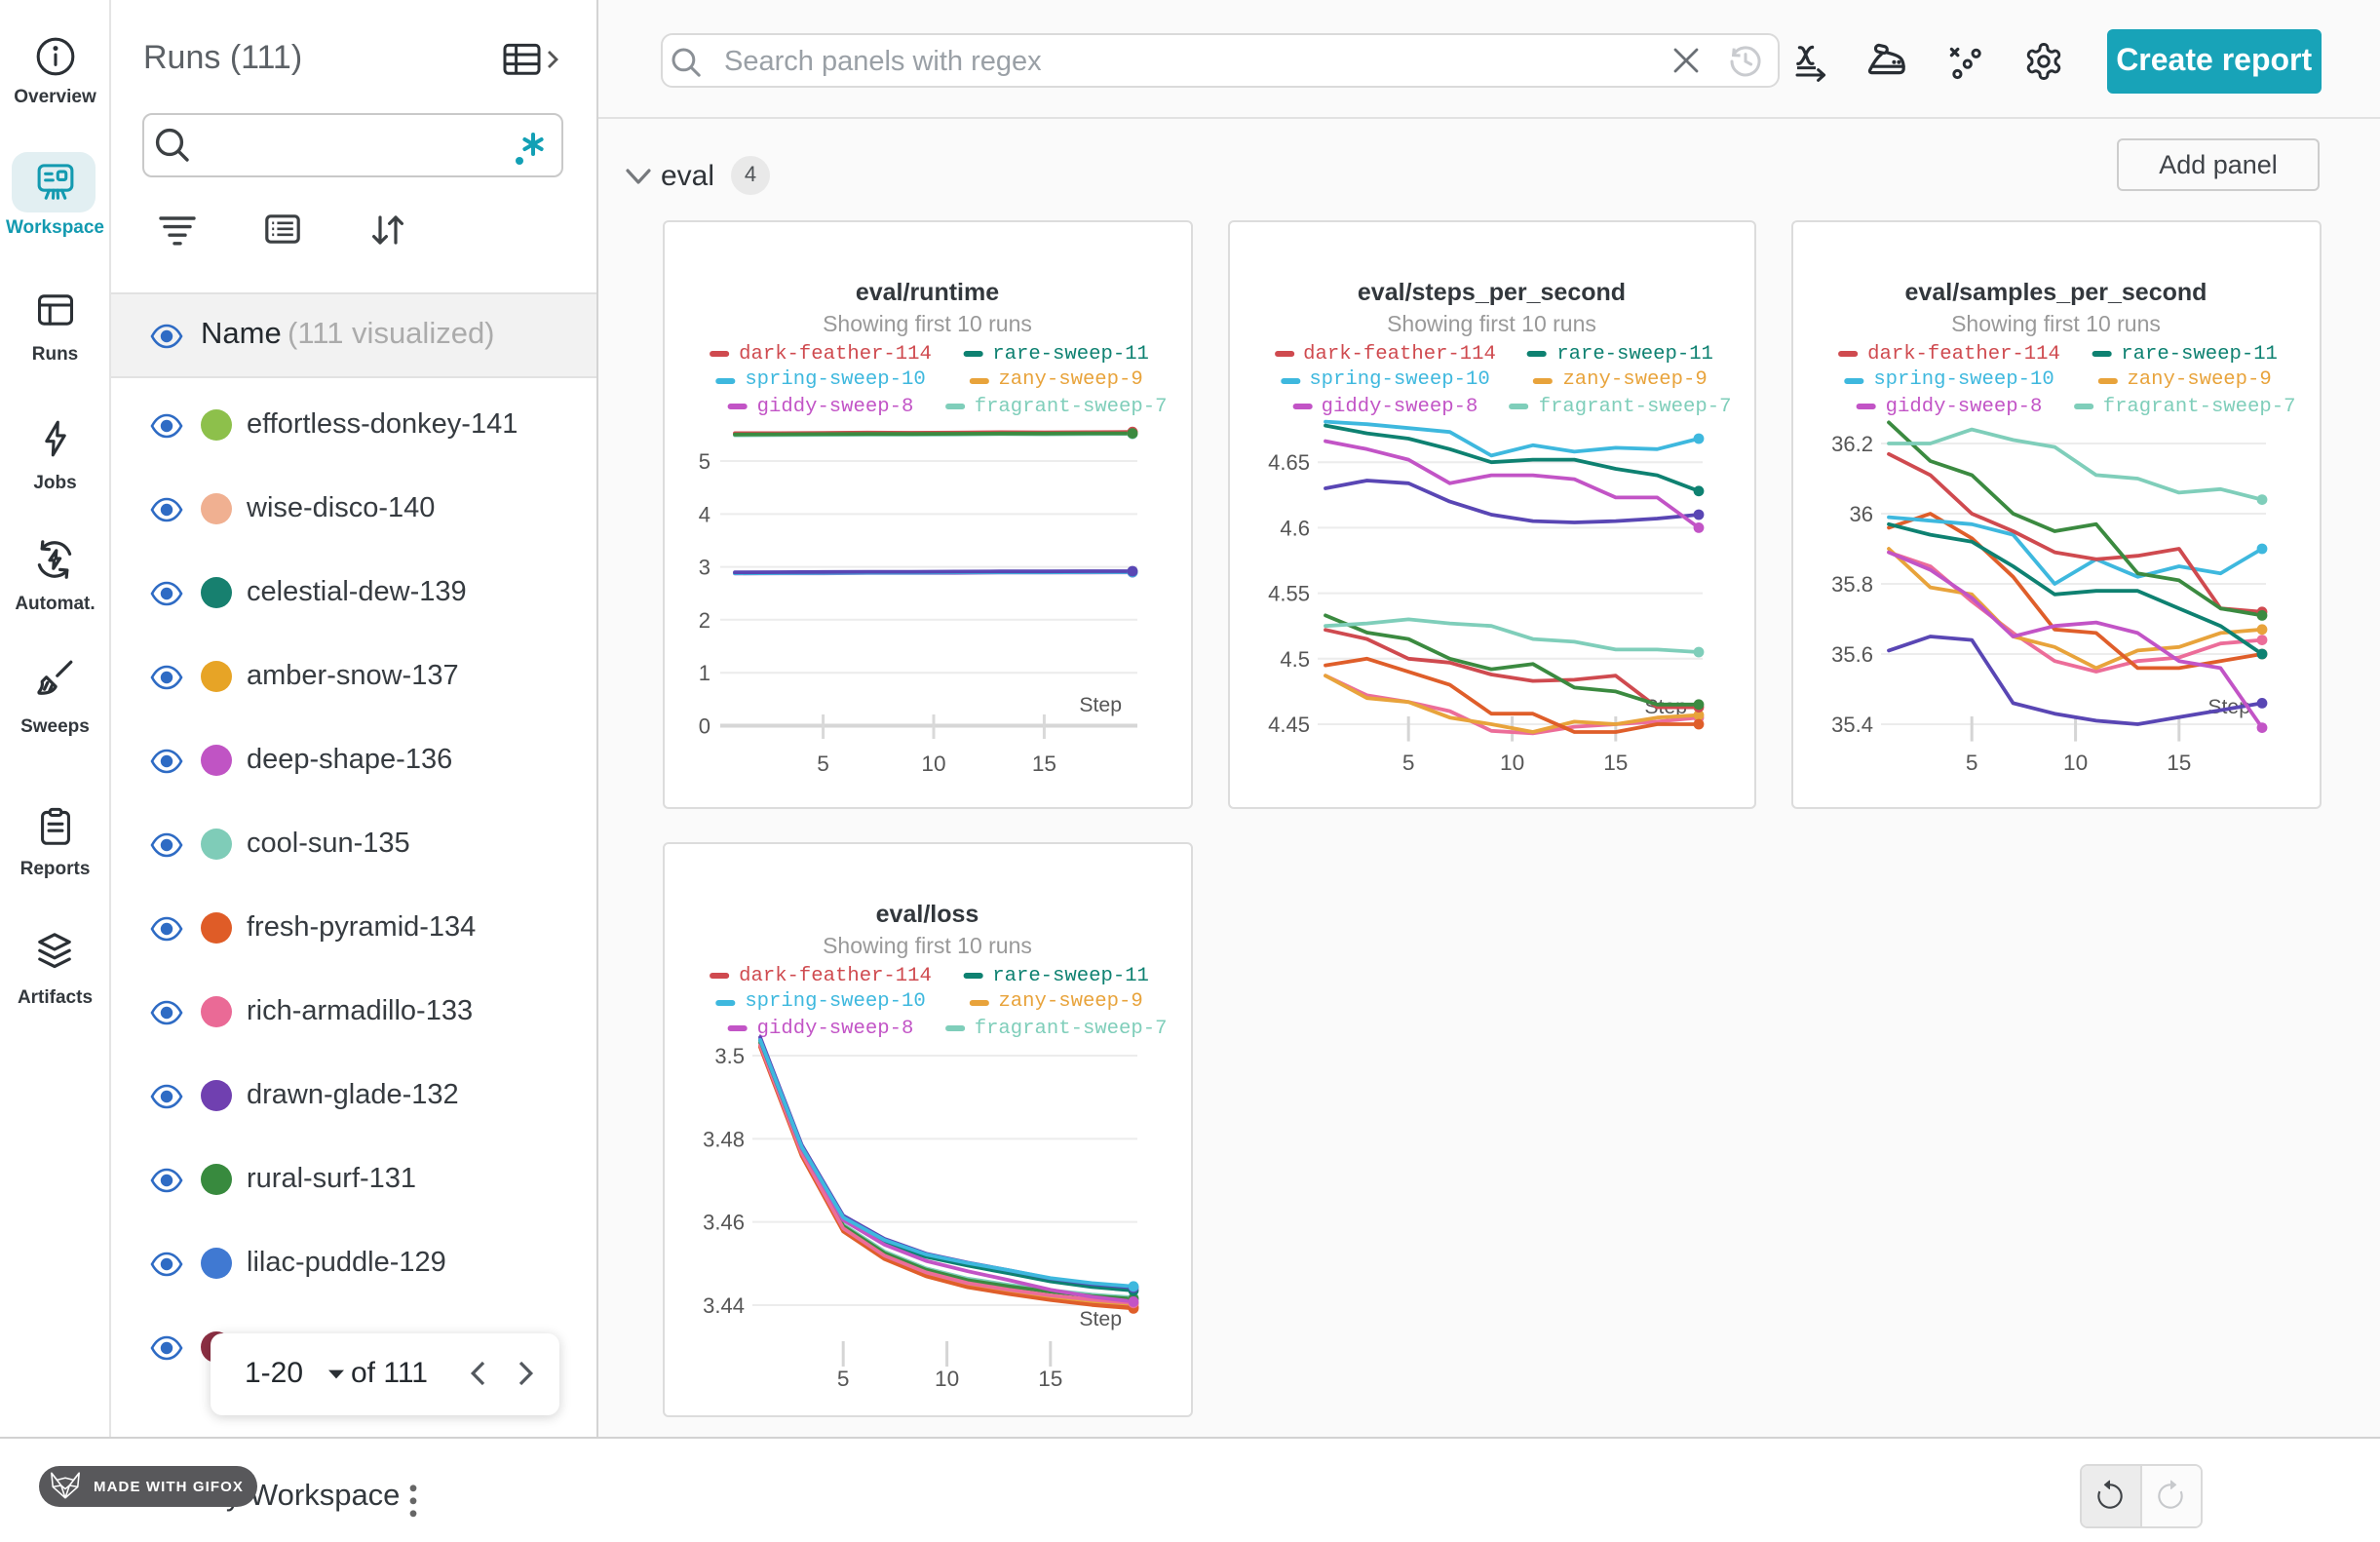 This screenshot has width=2380, height=1542. Describe the element at coordinates (704, 672) in the screenshot. I see `svg-text: 1` at that location.